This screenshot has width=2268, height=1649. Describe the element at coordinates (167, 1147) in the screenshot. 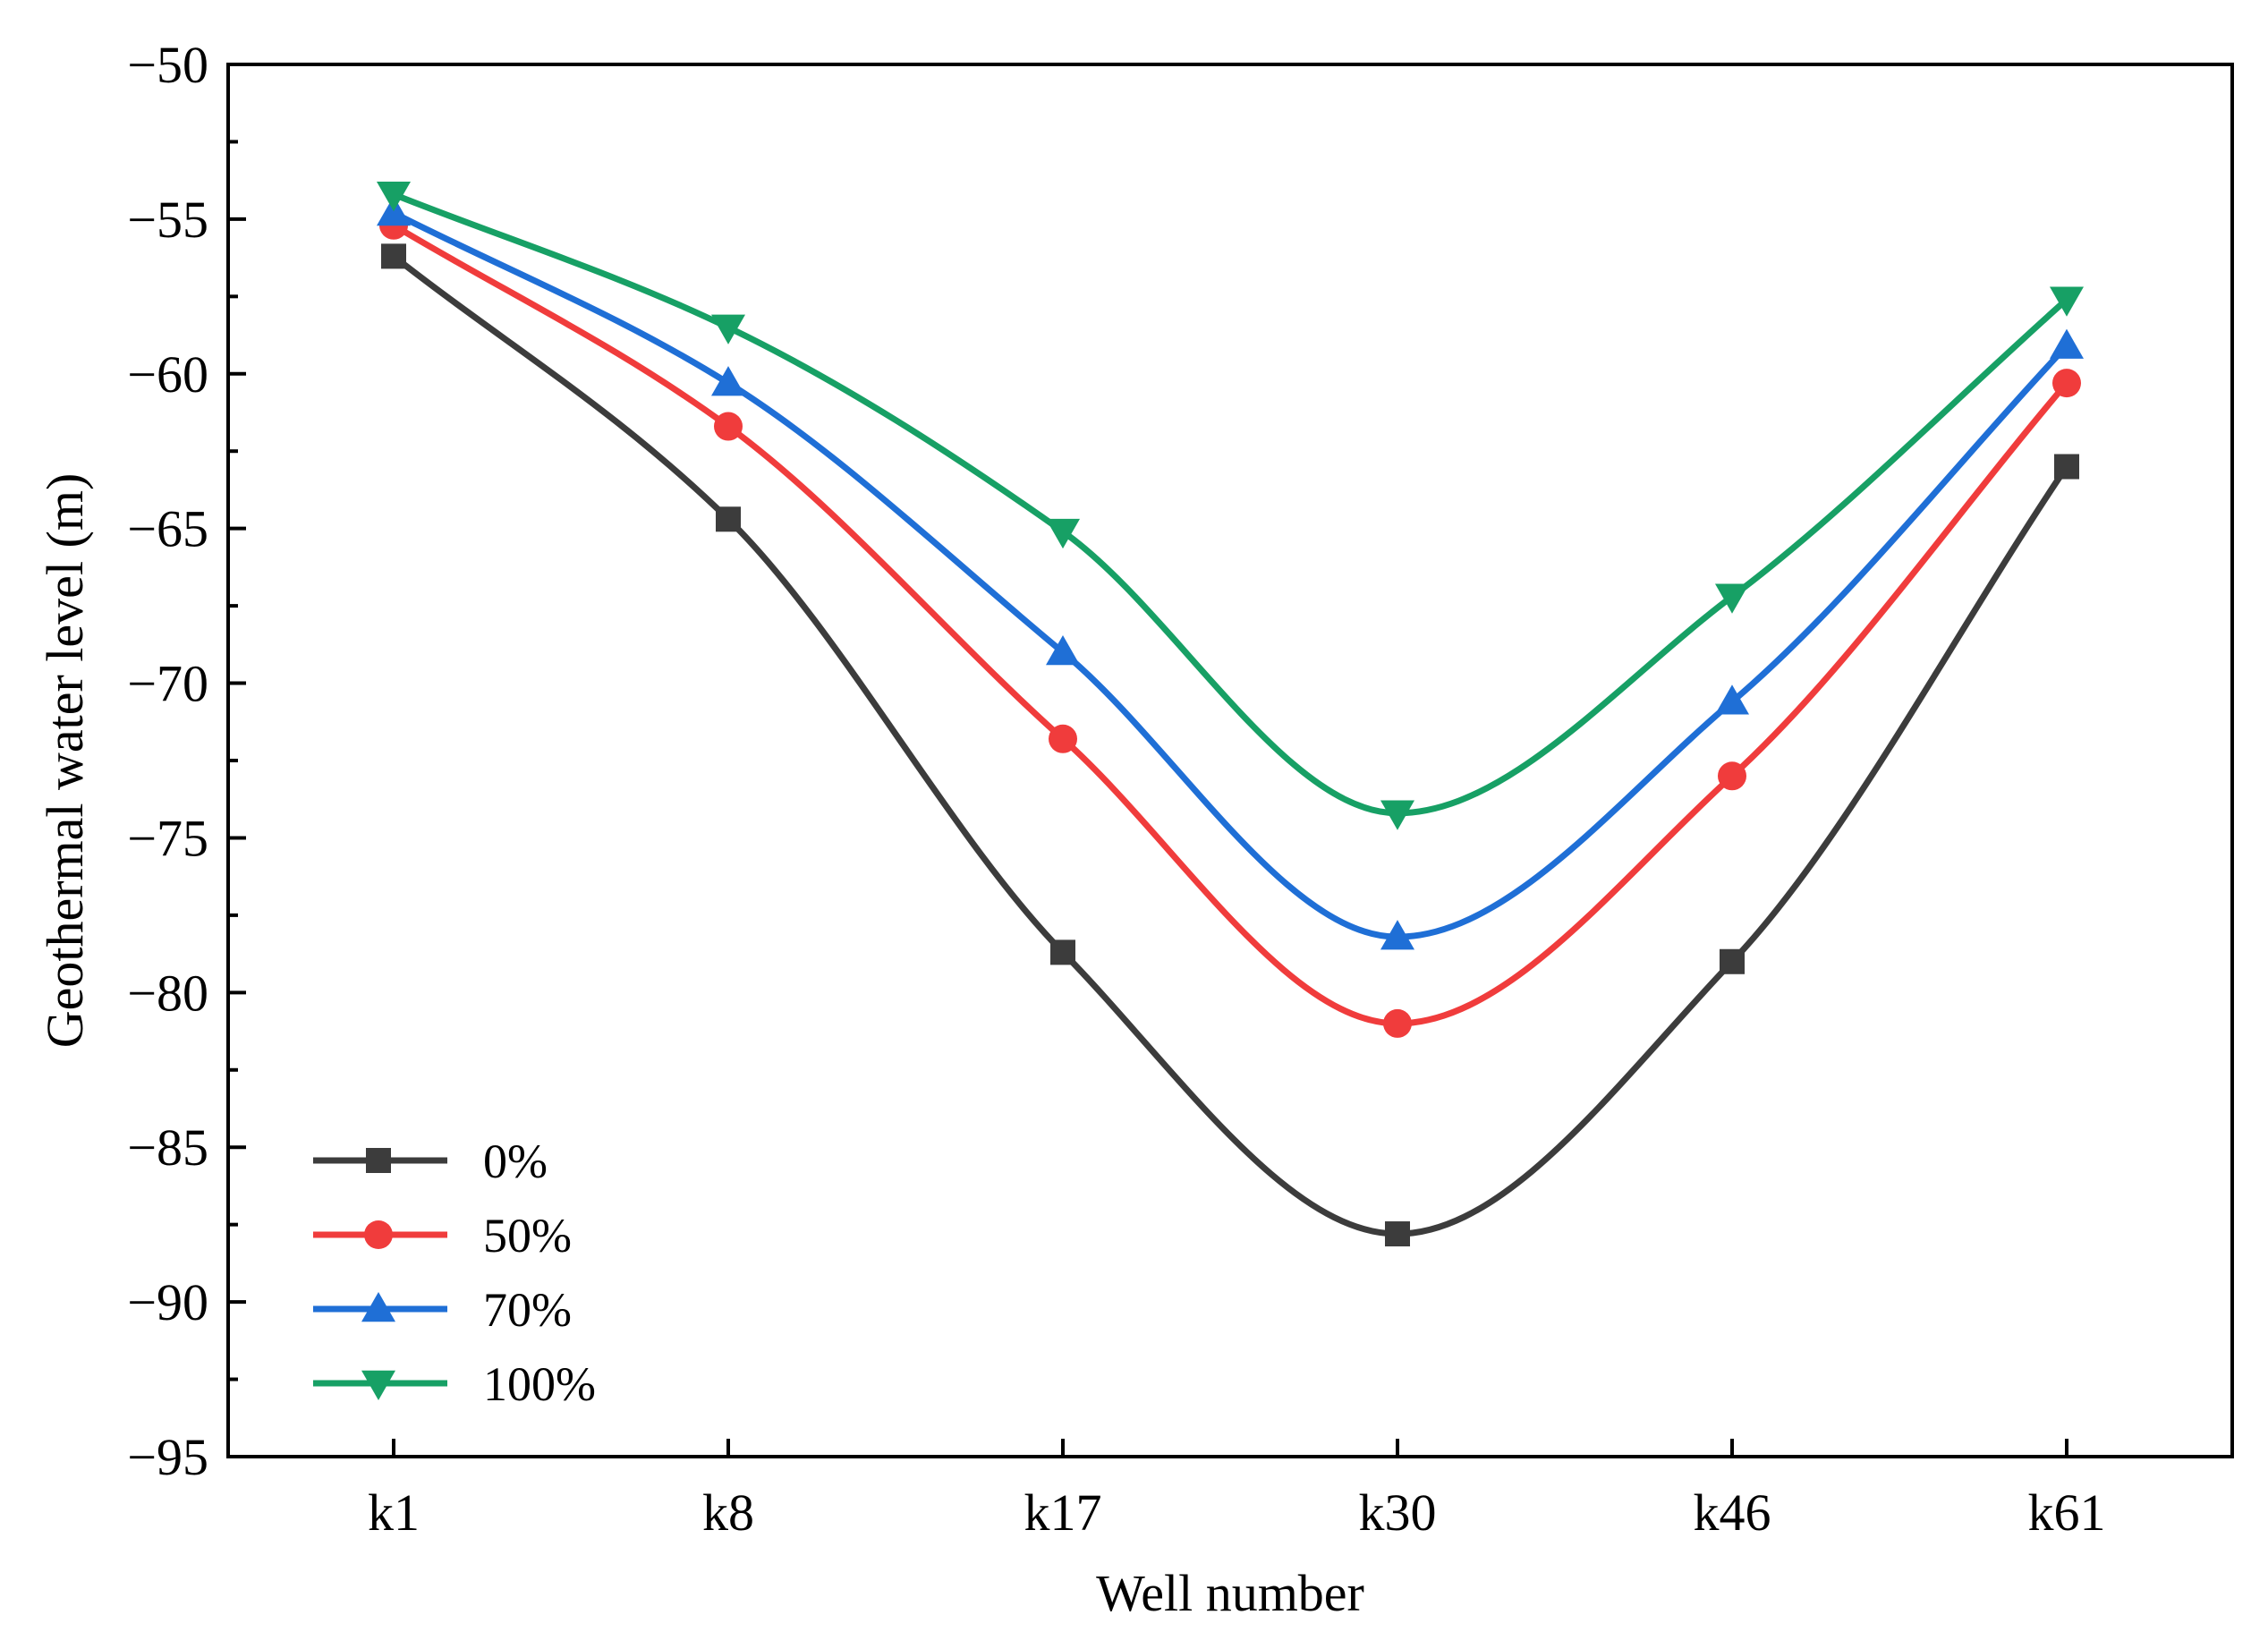

I see `y-tick-label: −85` at that location.